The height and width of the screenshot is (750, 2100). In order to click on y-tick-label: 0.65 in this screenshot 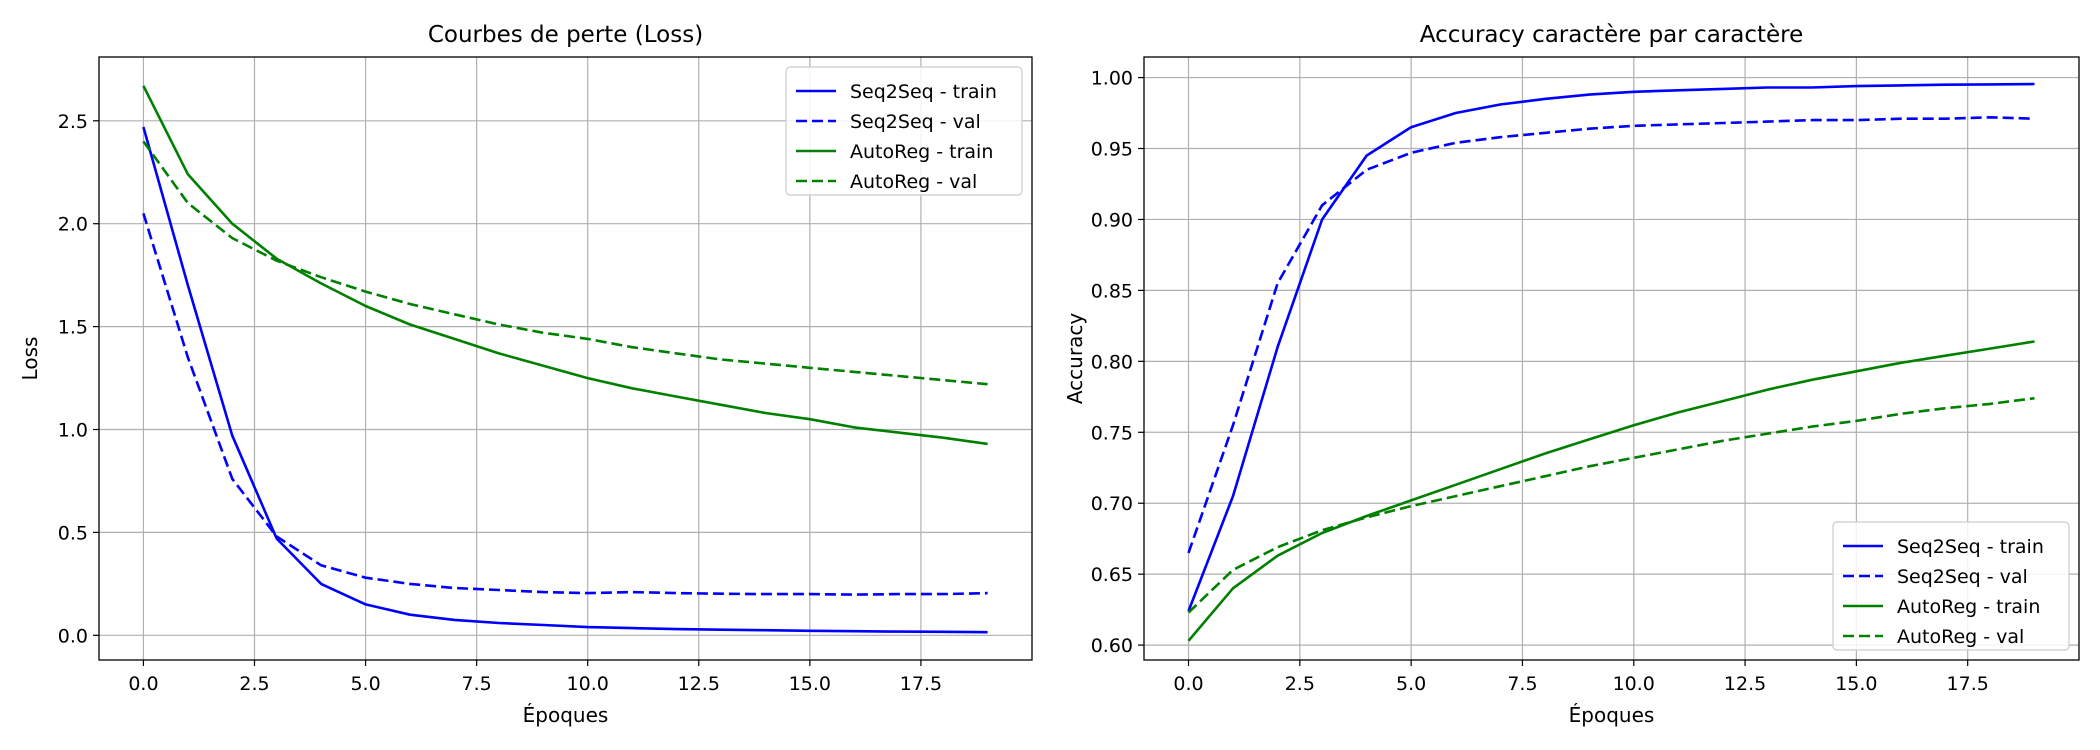, I will do `click(1112, 575)`.